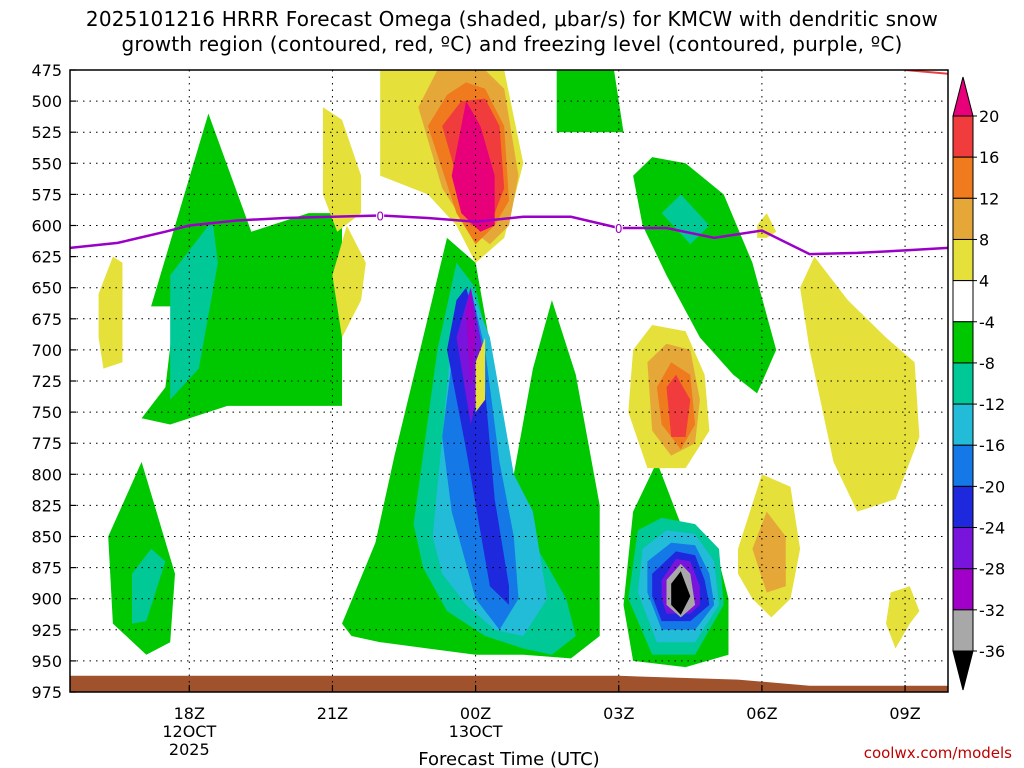 The width and height of the screenshot is (1024, 768). Describe the element at coordinates (46, 226) in the screenshot. I see `y-tick-label: 600` at that location.